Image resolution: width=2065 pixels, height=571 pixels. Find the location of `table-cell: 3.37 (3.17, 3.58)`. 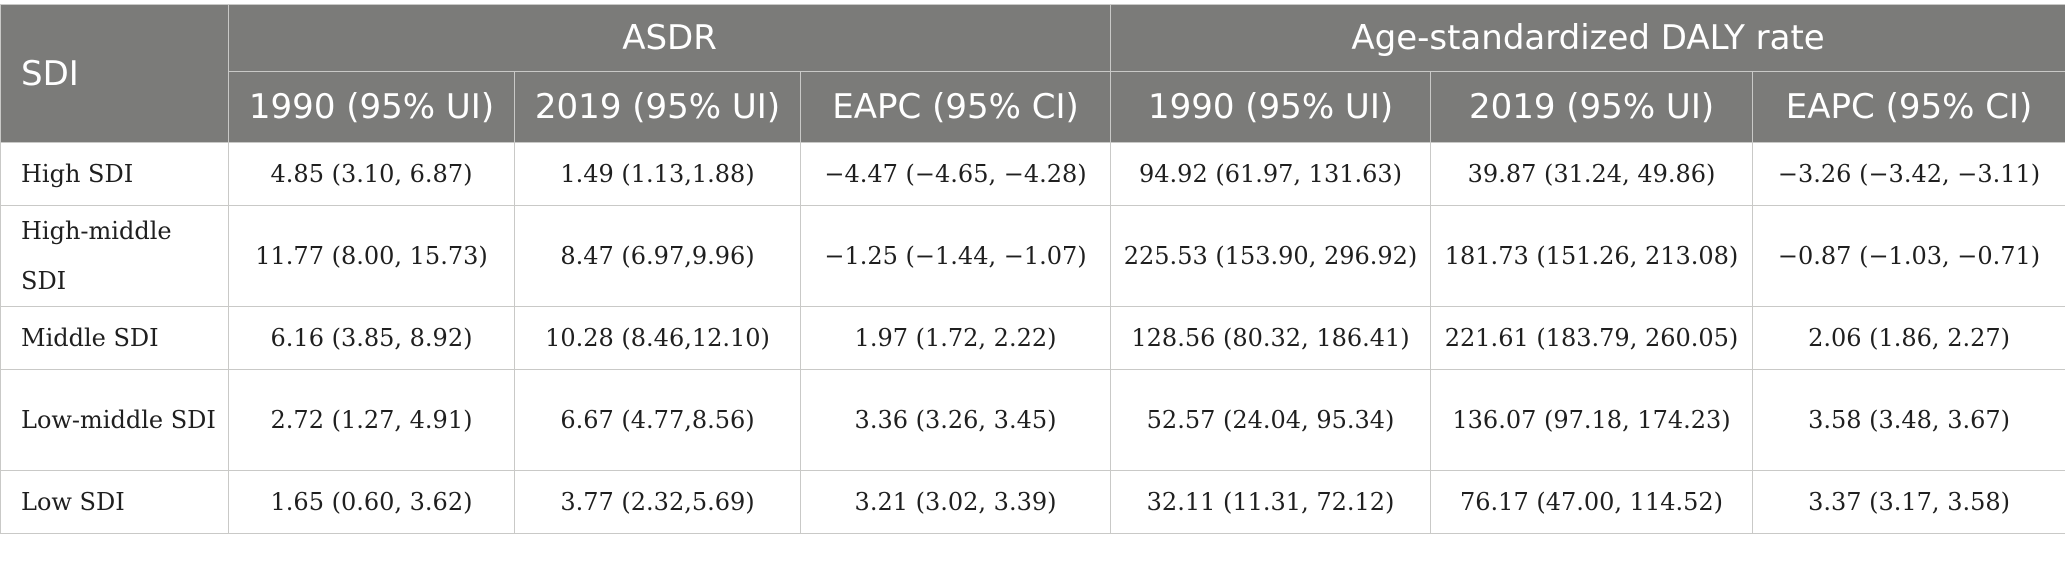

table-cell: 3.37 (3.17, 3.58) is located at coordinates (1909, 502).